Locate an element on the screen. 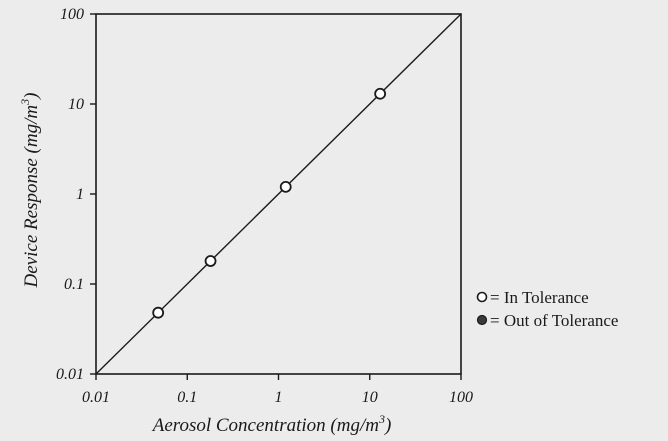 The width and height of the screenshot is (668, 441). x-tick-label: 100 is located at coordinates (461, 397).